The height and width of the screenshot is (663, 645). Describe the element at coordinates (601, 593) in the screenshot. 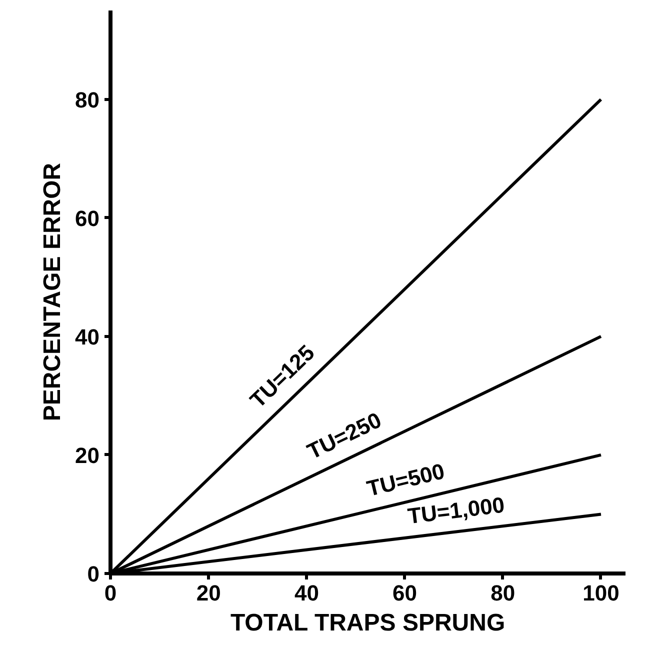

I see `x-tick-label: 100` at that location.